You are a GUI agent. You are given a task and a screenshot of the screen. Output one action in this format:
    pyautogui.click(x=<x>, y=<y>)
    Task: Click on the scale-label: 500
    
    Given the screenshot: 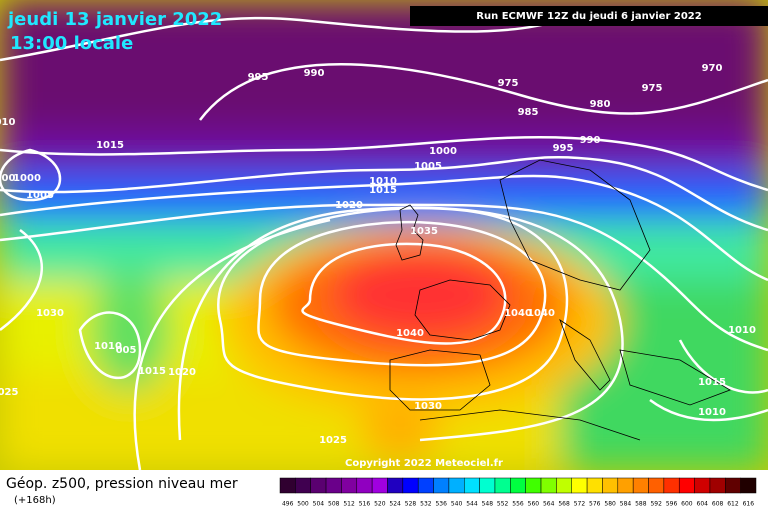 What is the action you would take?
    pyautogui.click(x=303, y=504)
    